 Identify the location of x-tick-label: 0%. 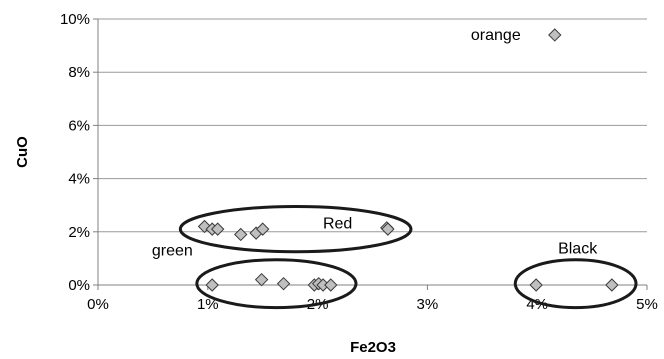
(98, 304).